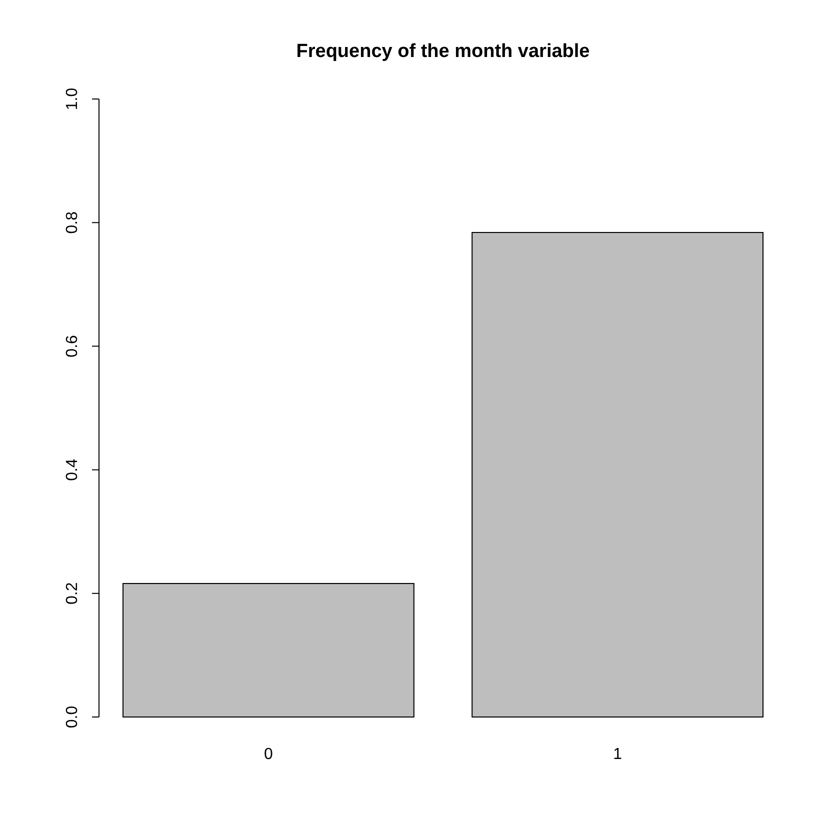  What do you see at coordinates (268, 755) in the screenshot?
I see `x-tick-label: 0` at bounding box center [268, 755].